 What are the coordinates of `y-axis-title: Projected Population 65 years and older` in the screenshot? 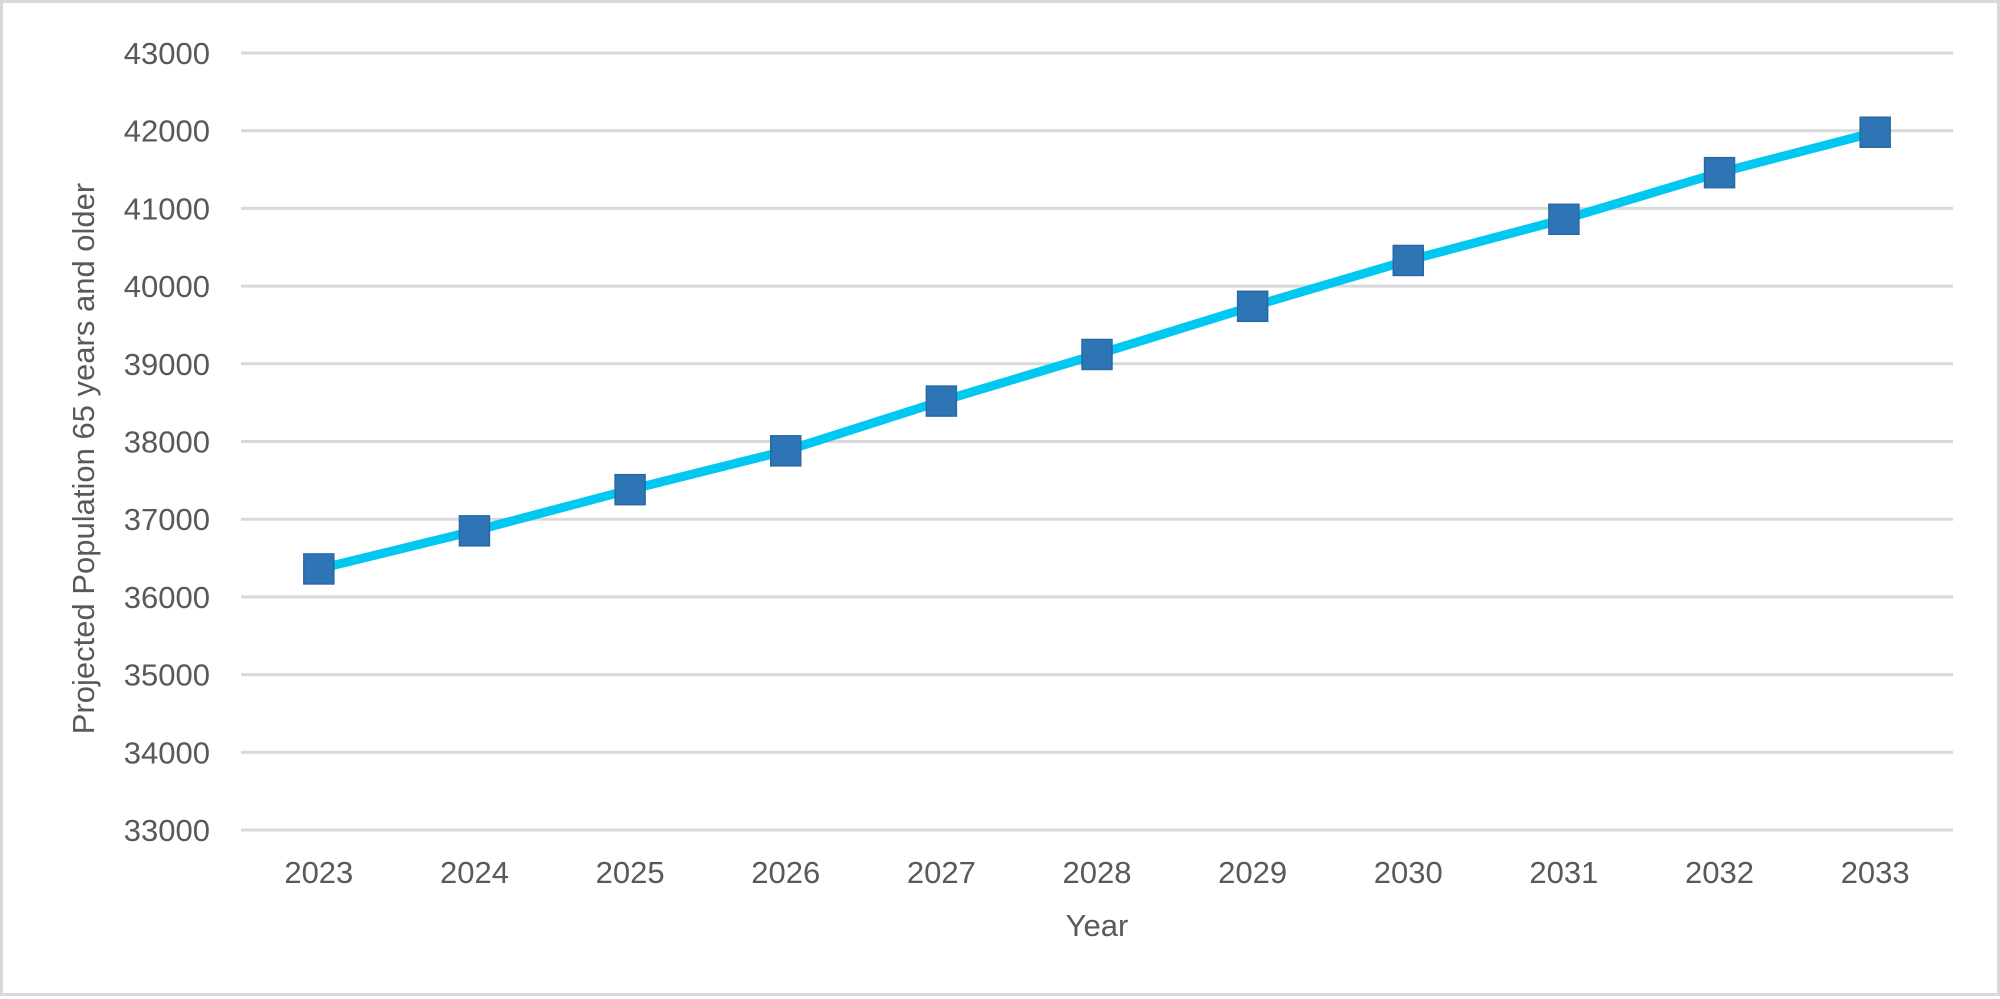 It's located at (83, 458).